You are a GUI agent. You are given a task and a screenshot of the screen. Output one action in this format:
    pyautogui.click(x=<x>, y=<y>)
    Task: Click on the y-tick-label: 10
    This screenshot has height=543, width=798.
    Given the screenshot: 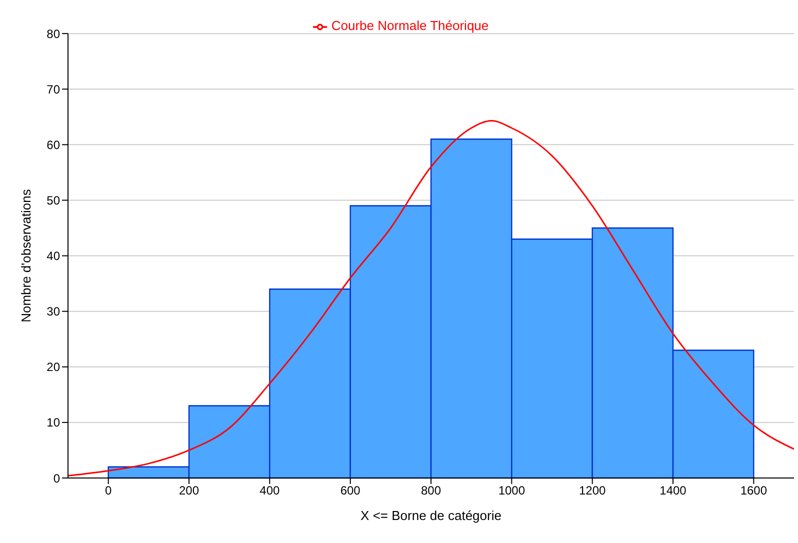 What is the action you would take?
    pyautogui.click(x=53, y=423)
    